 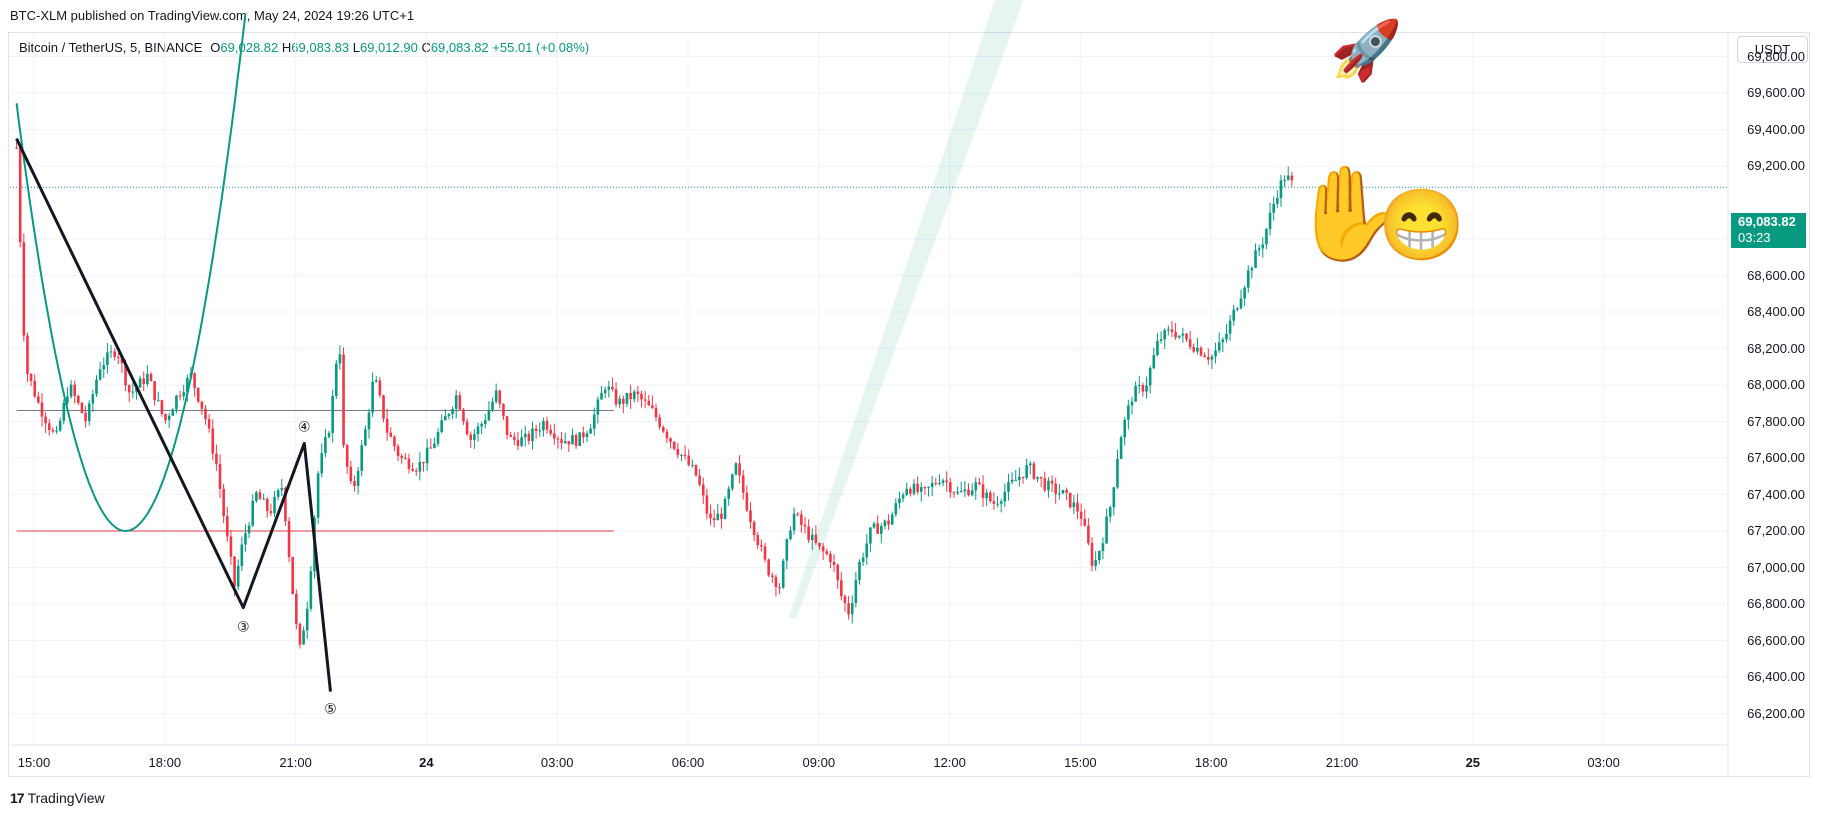 What do you see at coordinates (1776, 530) in the screenshot?
I see `price-tick-label: 67,200.00` at bounding box center [1776, 530].